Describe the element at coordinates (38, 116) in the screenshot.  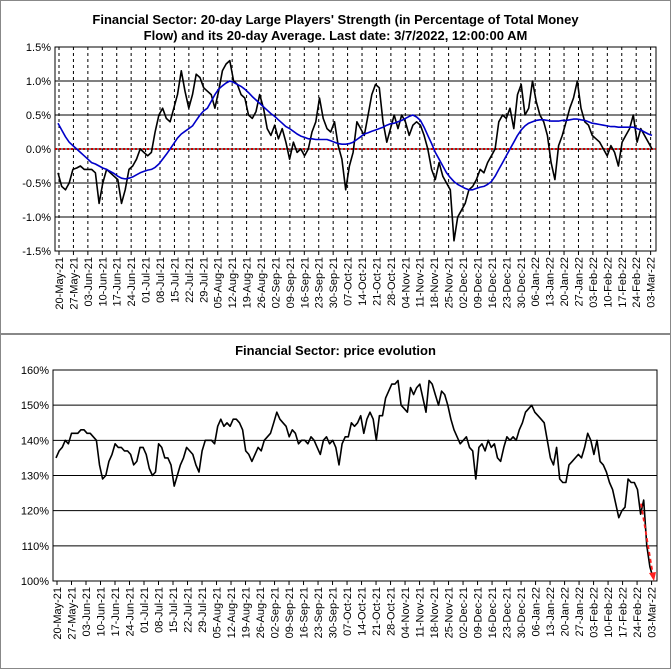
I see `y-tick-label: 0.5%` at that location.